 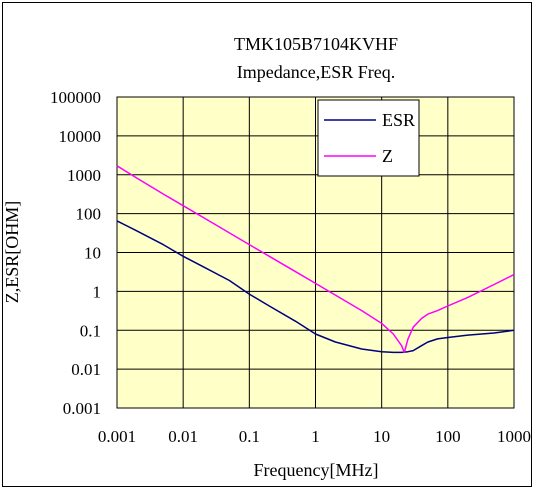 I want to click on legend-label-z: Z, so click(x=387, y=156).